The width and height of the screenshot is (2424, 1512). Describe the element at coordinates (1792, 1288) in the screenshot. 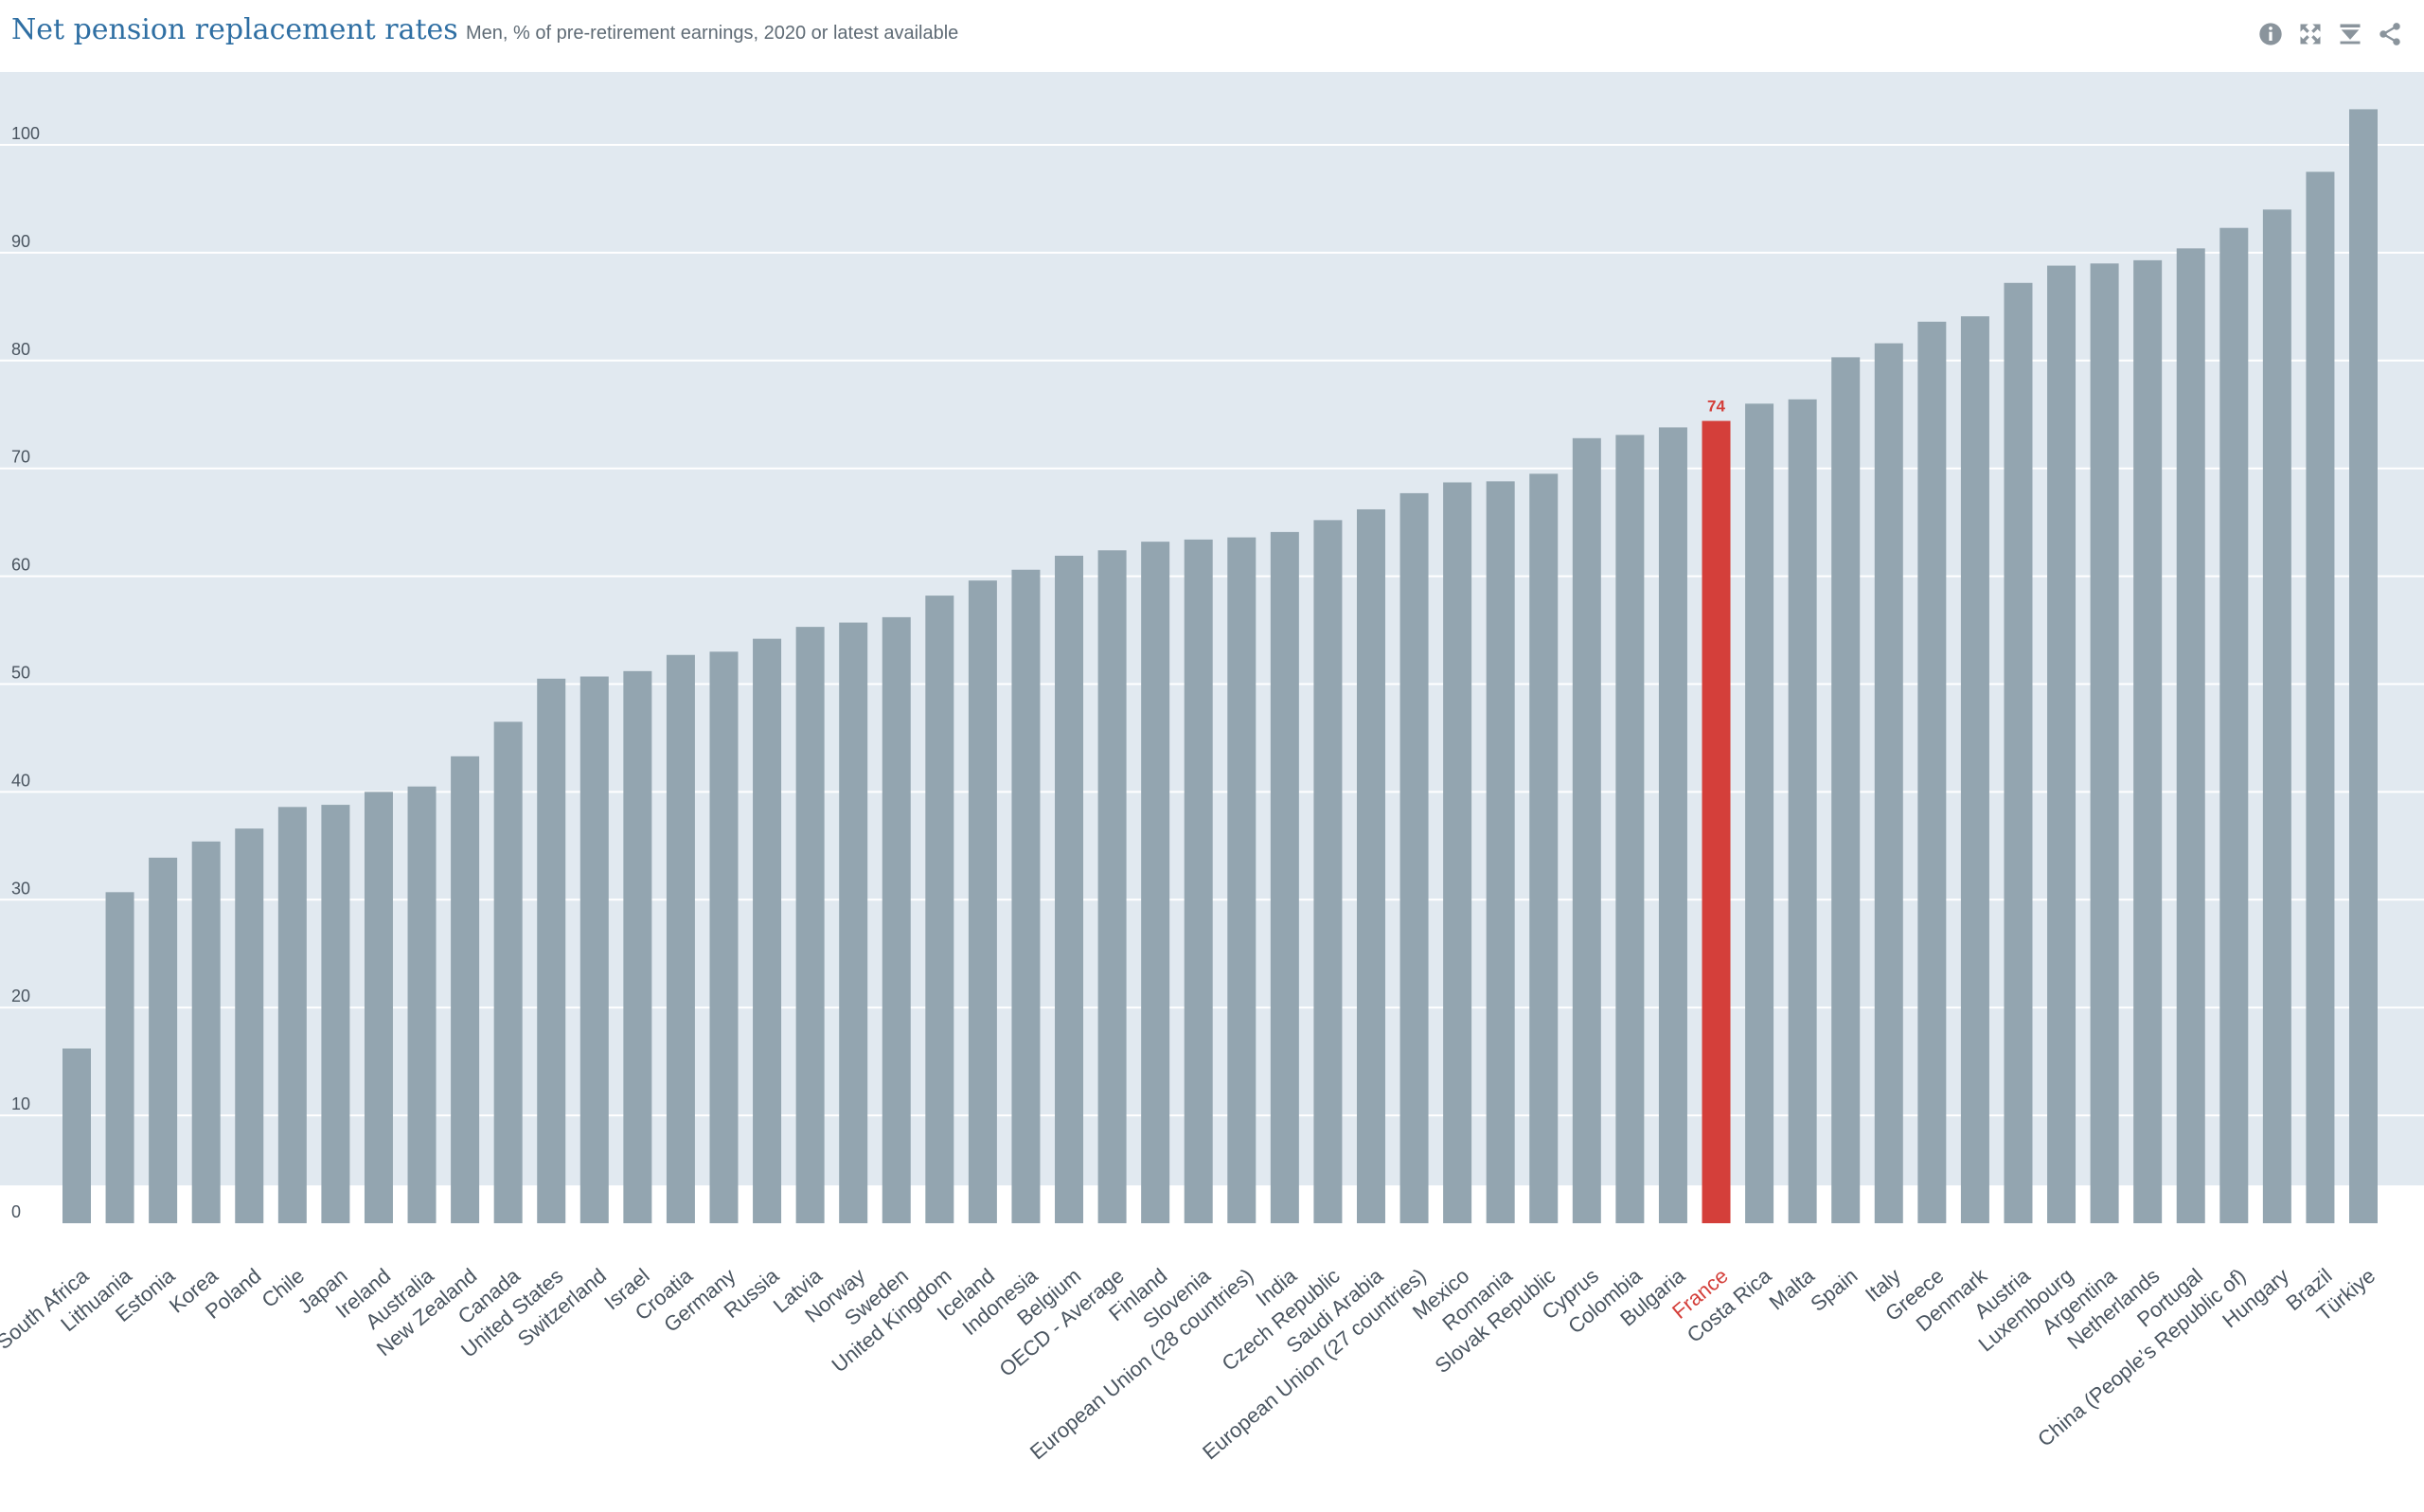

I see `x-tick-label: Malta` at that location.